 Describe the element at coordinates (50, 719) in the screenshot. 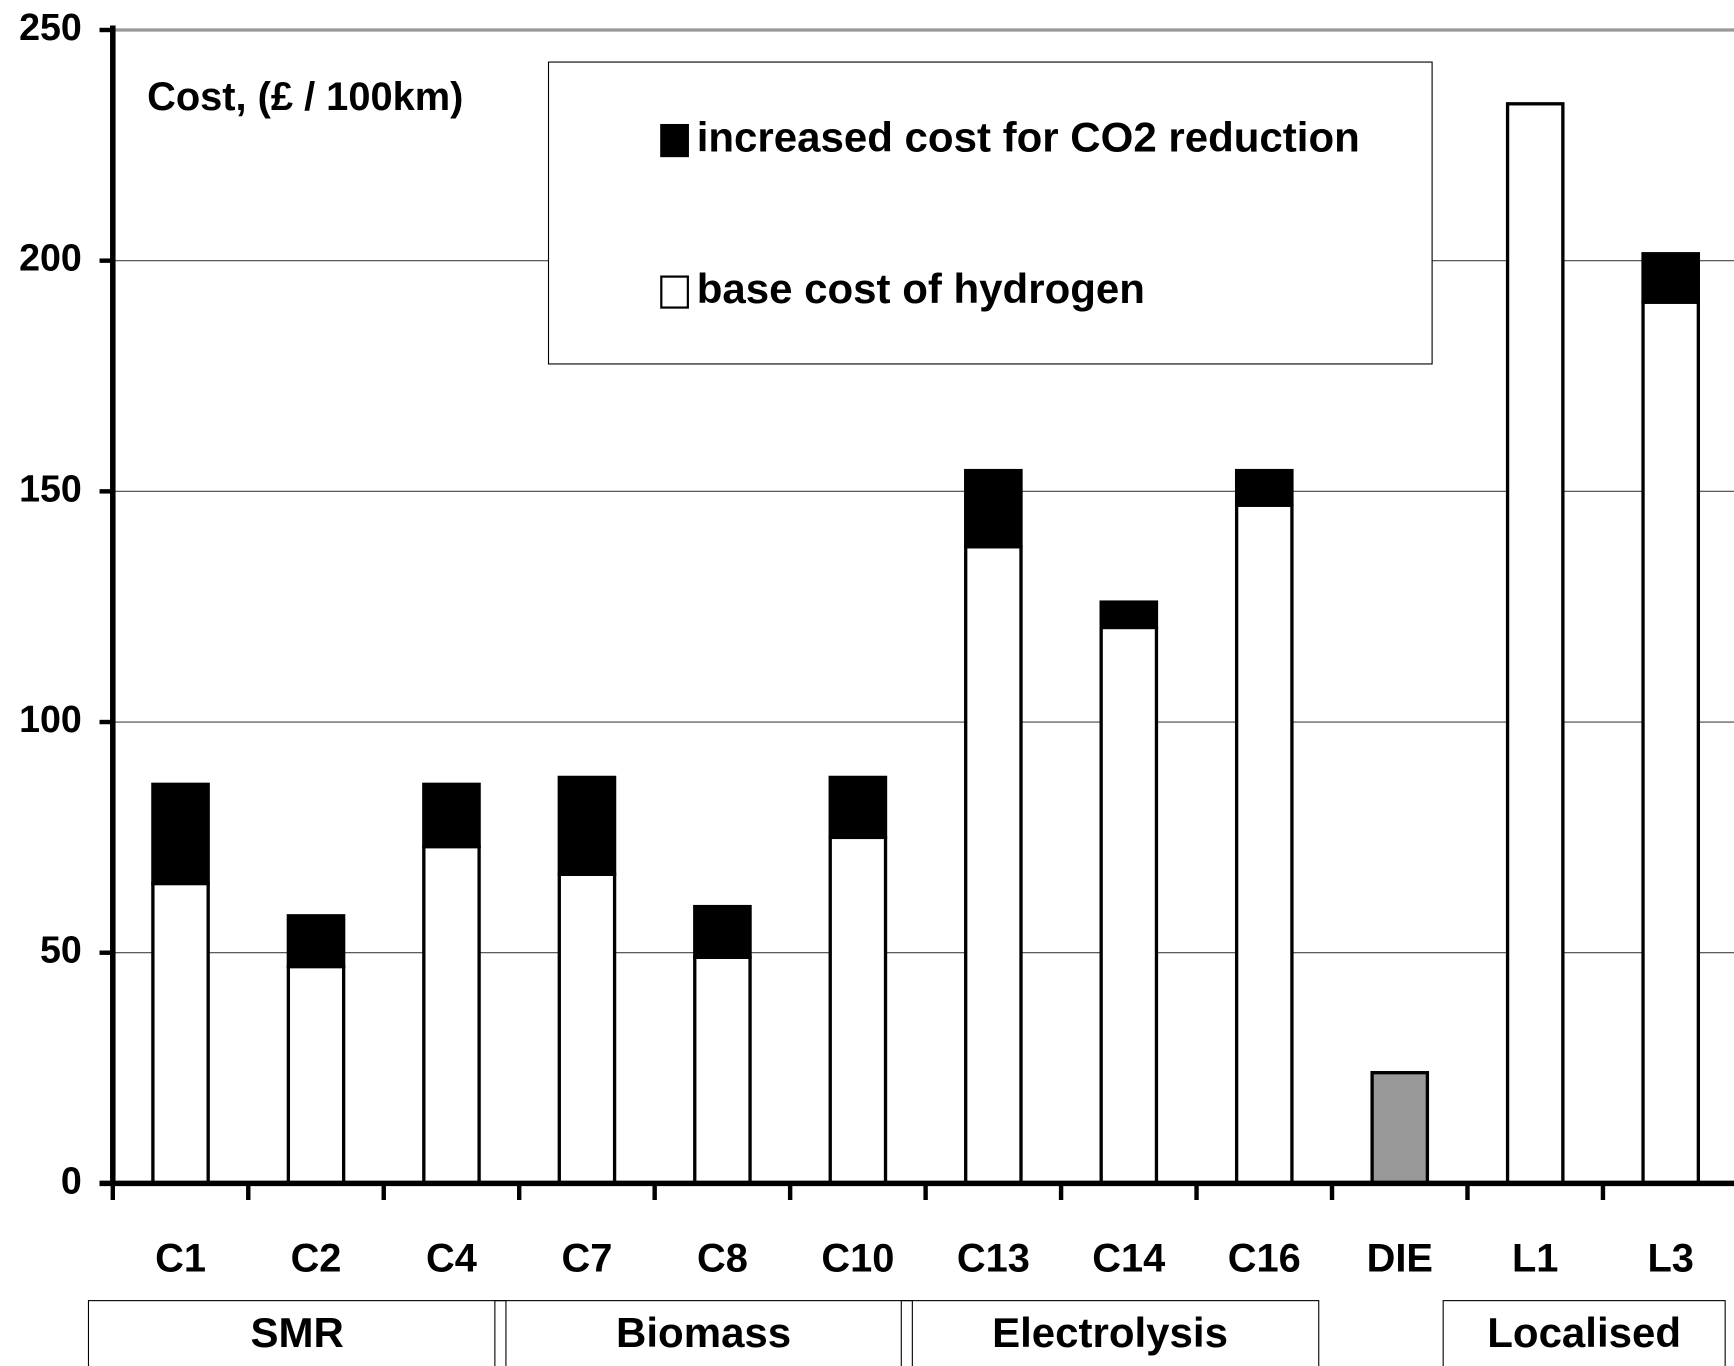

I see `y-tick-label: 100` at that location.